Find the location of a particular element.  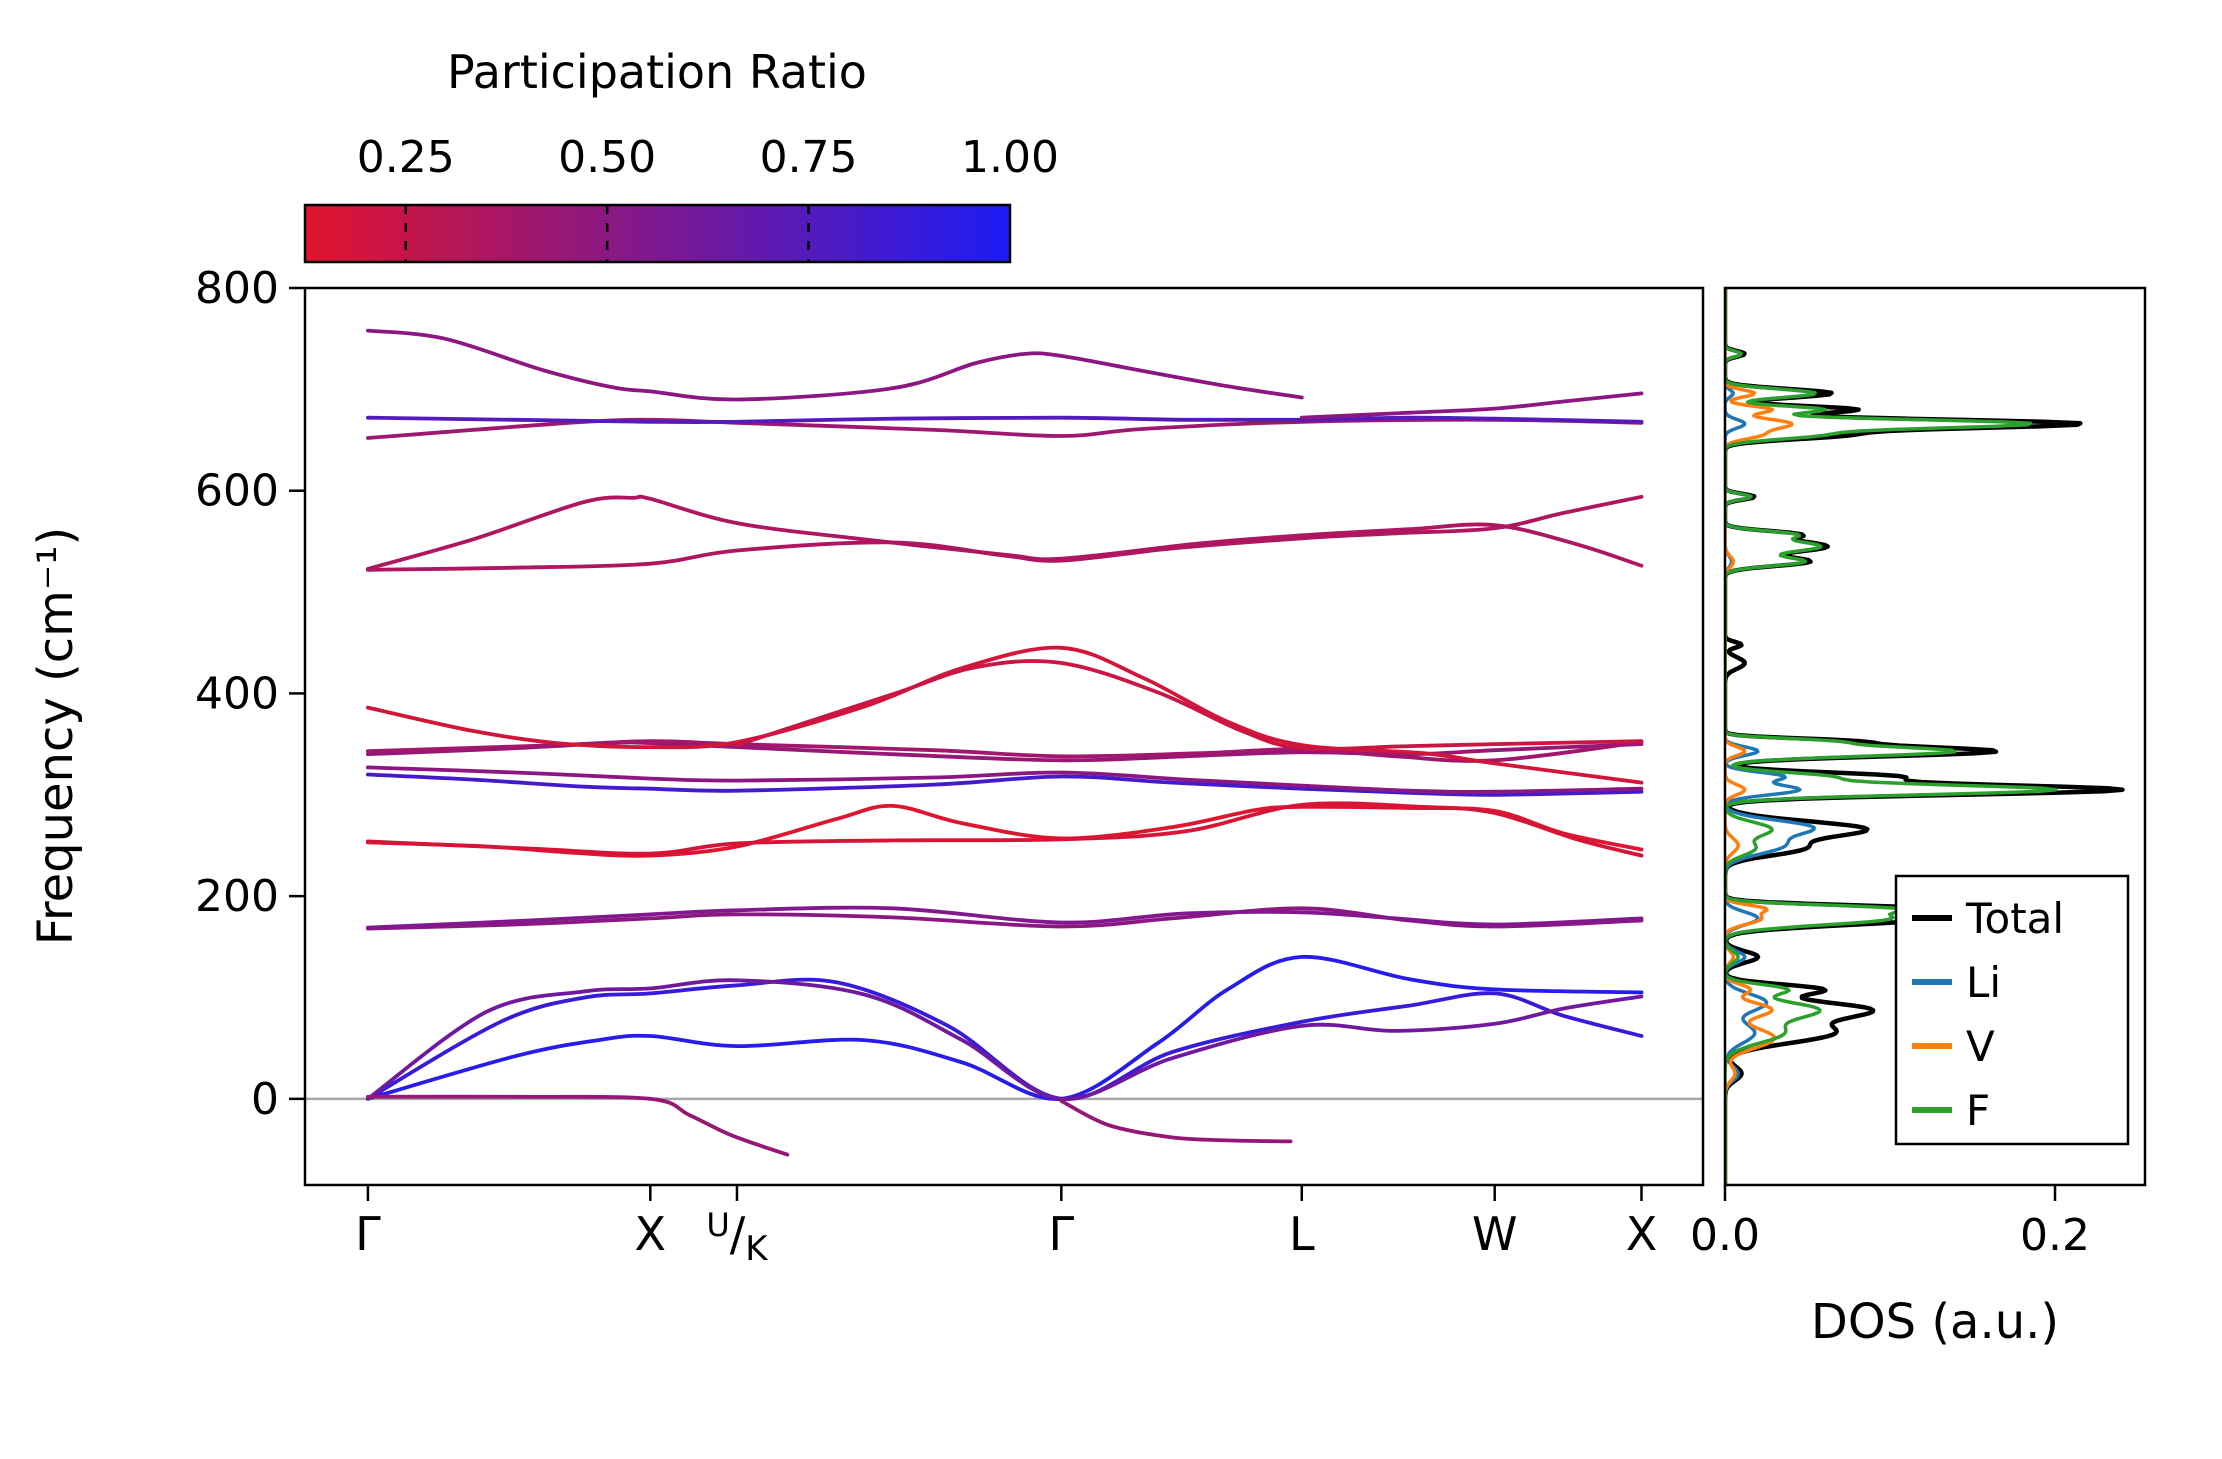

legend: Total Li VF is located at coordinates (2012, 1010).